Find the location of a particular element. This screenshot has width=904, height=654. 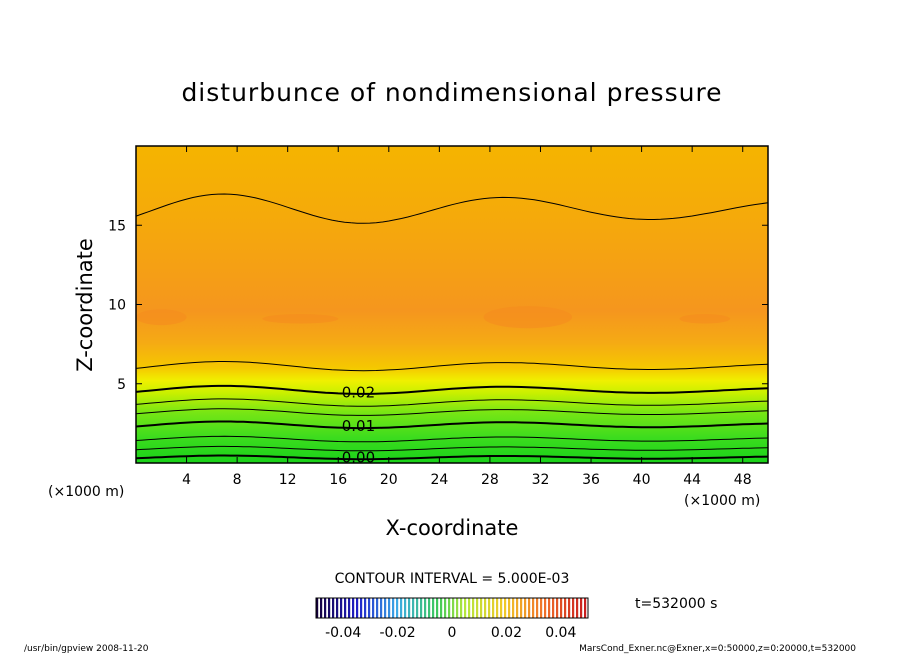

y-tick-label: 5 is located at coordinates (121, 385).